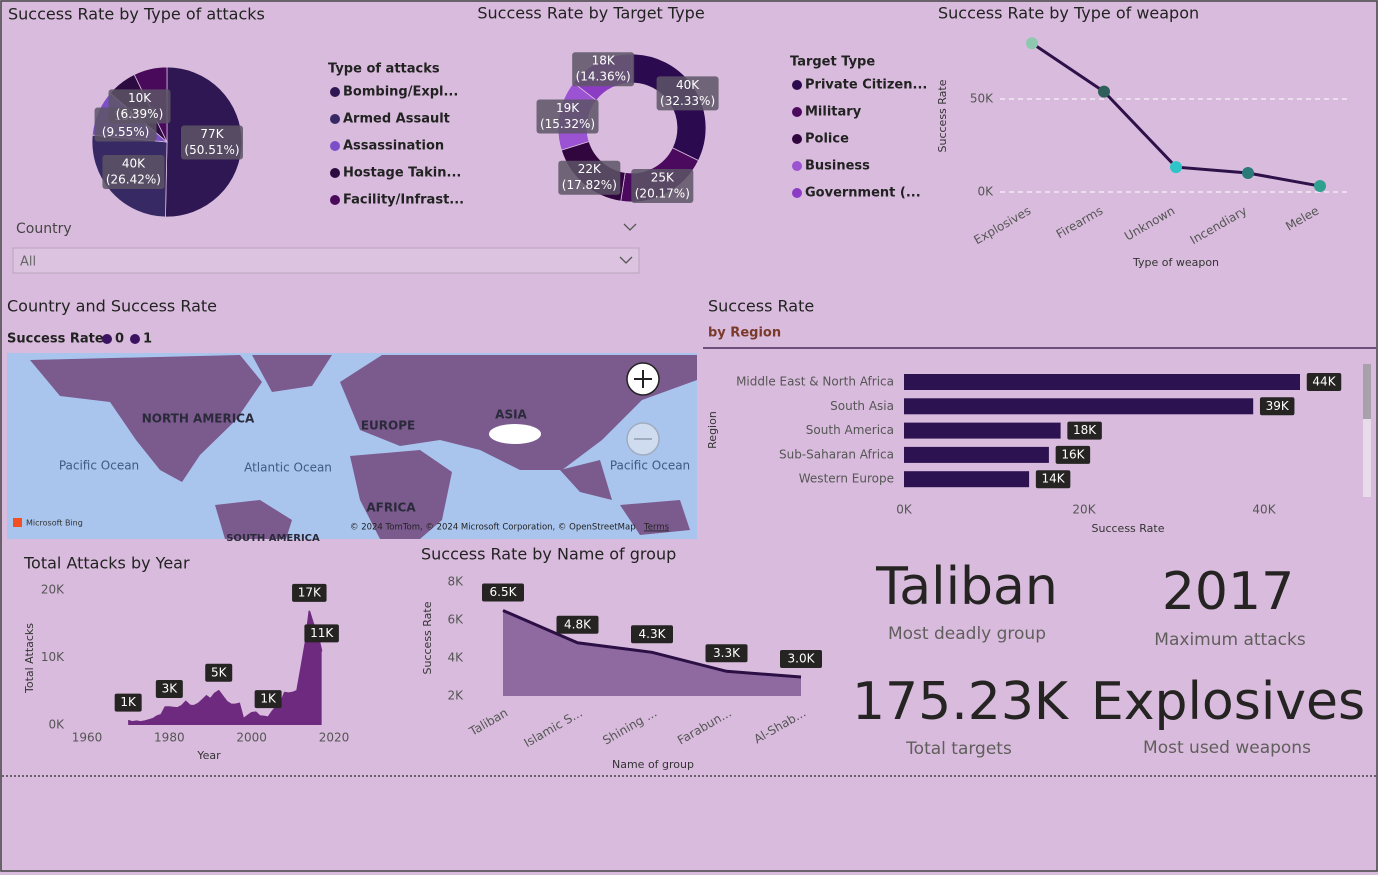 Image resolution: width=1378 pixels, height=875 pixels. Describe the element at coordinates (53, 657) in the screenshot. I see `y-tick-label: 10K` at that location.